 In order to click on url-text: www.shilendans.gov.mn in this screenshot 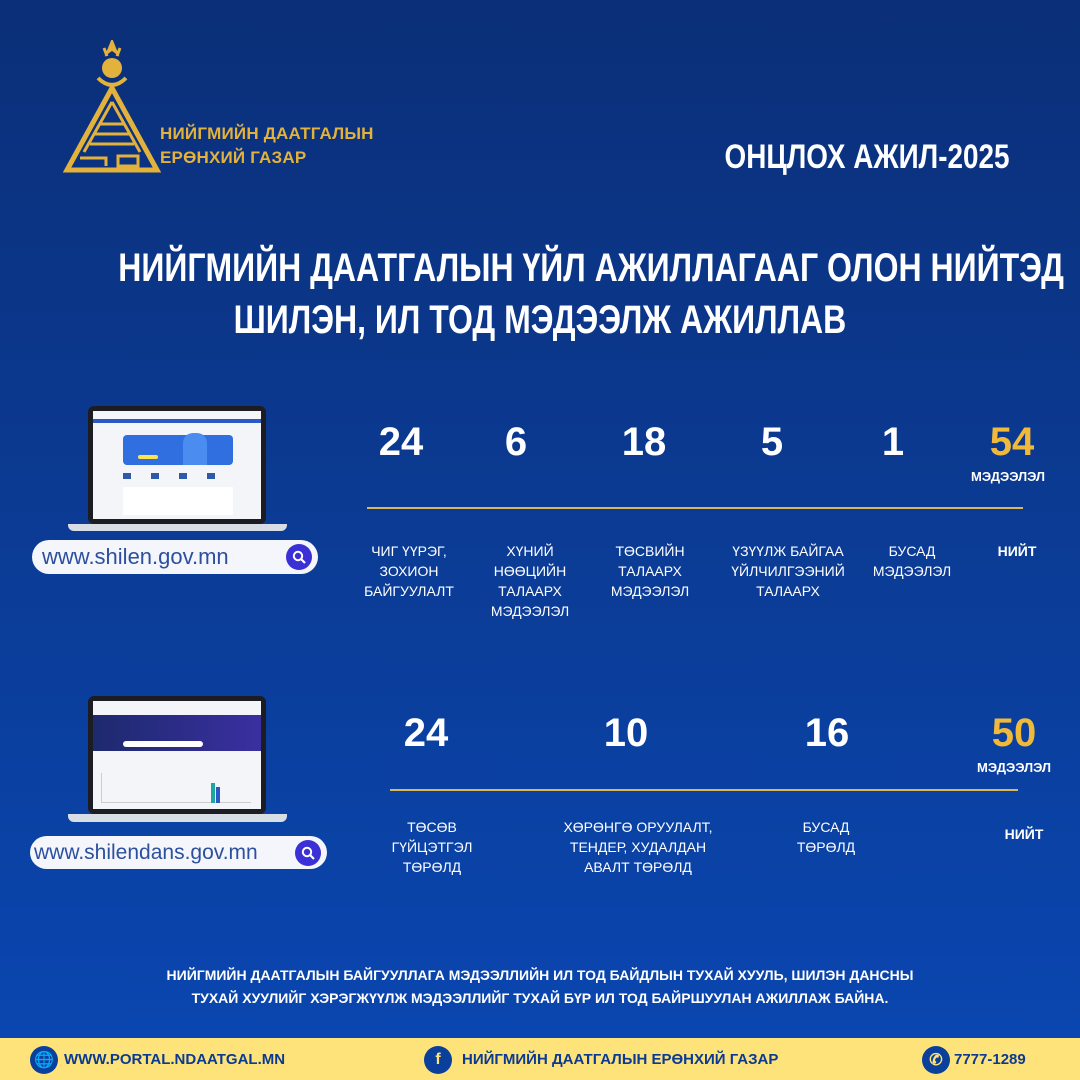, I will do `click(146, 852)`.